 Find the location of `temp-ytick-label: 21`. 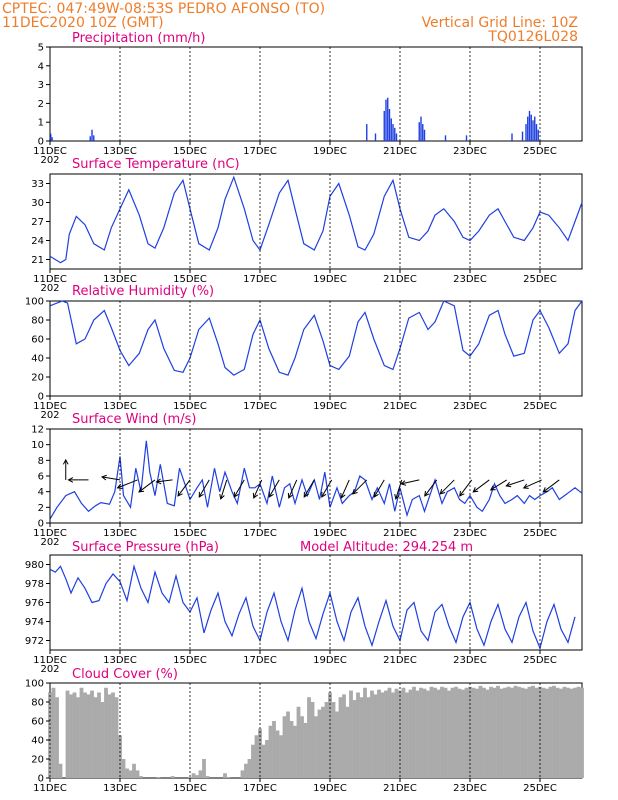

temp-ytick-label: 21 is located at coordinates (37, 260).